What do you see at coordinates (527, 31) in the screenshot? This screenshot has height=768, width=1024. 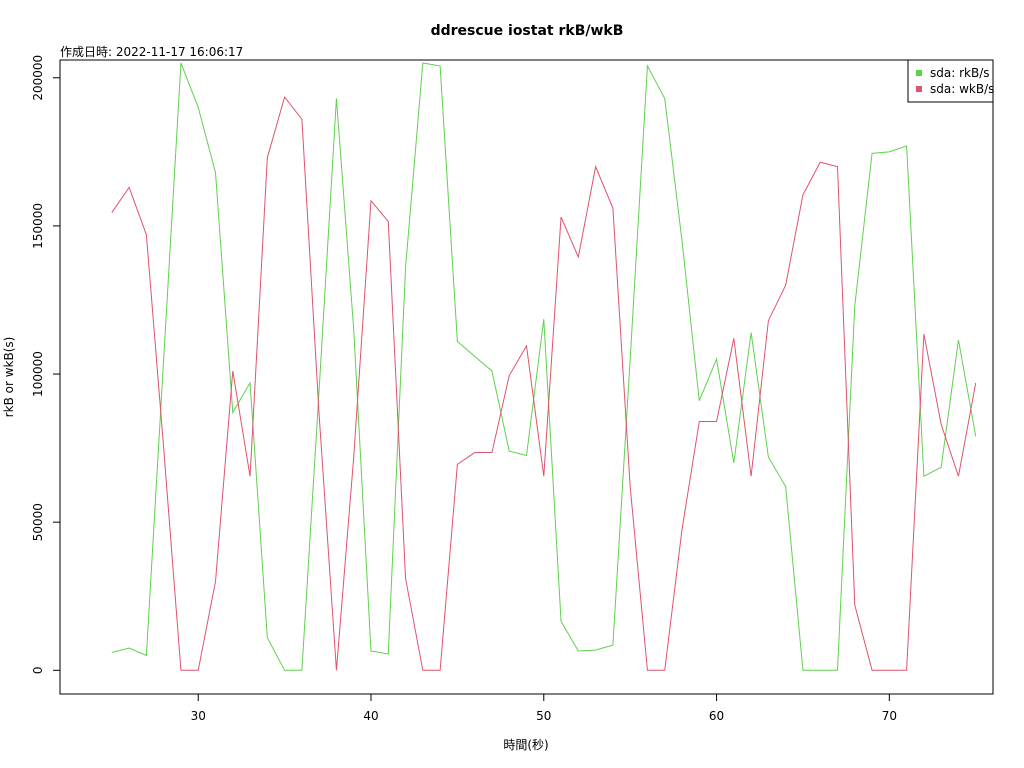 I see `chart-title: ddrescue iostat rkB/wkB` at bounding box center [527, 31].